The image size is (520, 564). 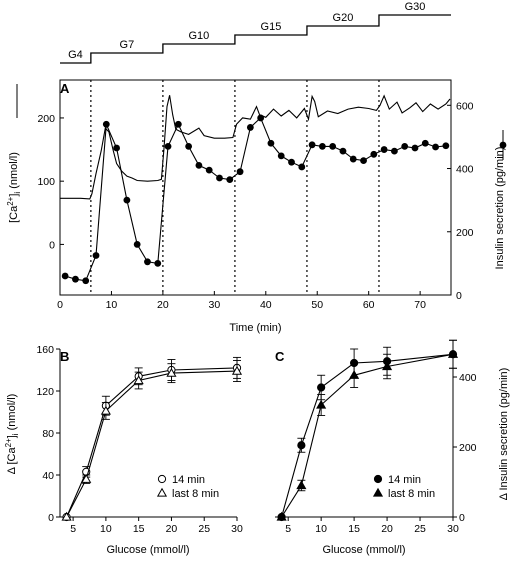 What do you see at coordinates (64, 356) in the screenshot?
I see `panel-b-letter: B` at bounding box center [64, 356].